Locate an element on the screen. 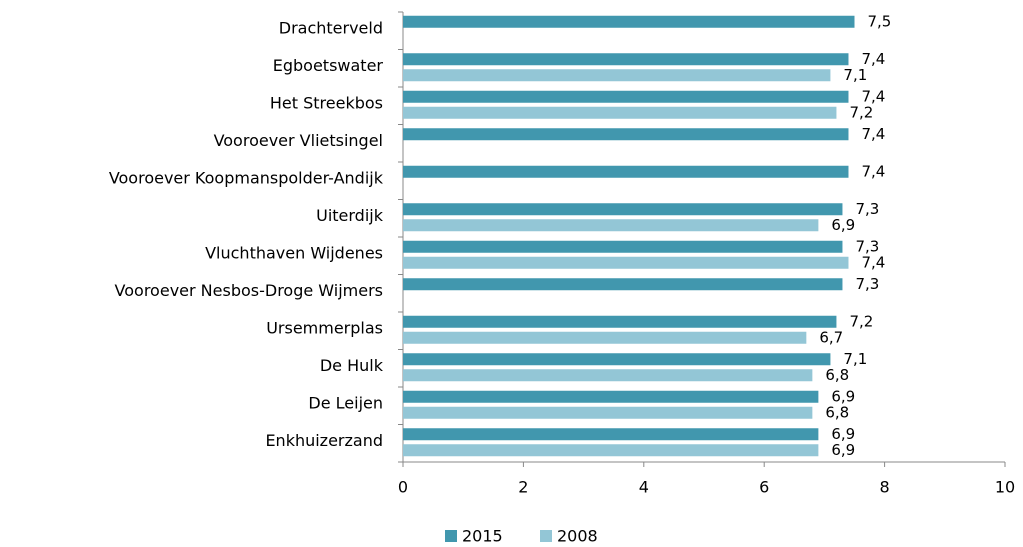  x-tick-label: 6 is located at coordinates (764, 487).